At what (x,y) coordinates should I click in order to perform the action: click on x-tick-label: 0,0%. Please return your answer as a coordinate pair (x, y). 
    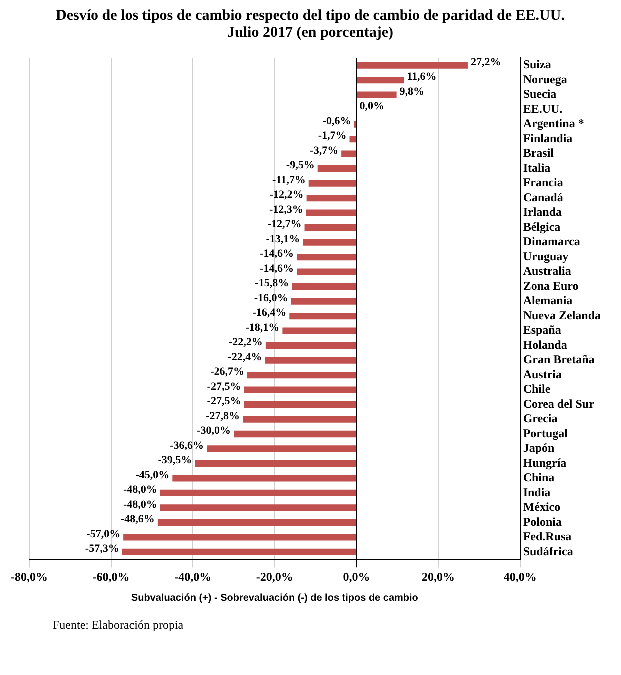
    Looking at the image, I should click on (356, 577).